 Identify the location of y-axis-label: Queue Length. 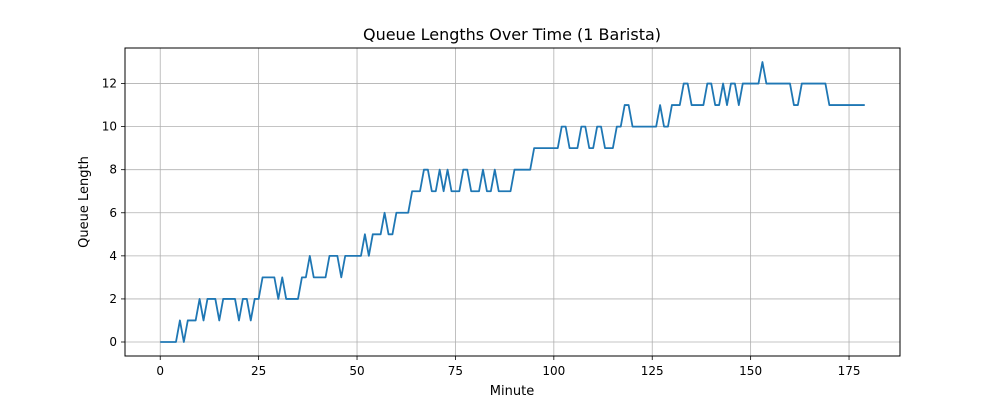
(84, 202).